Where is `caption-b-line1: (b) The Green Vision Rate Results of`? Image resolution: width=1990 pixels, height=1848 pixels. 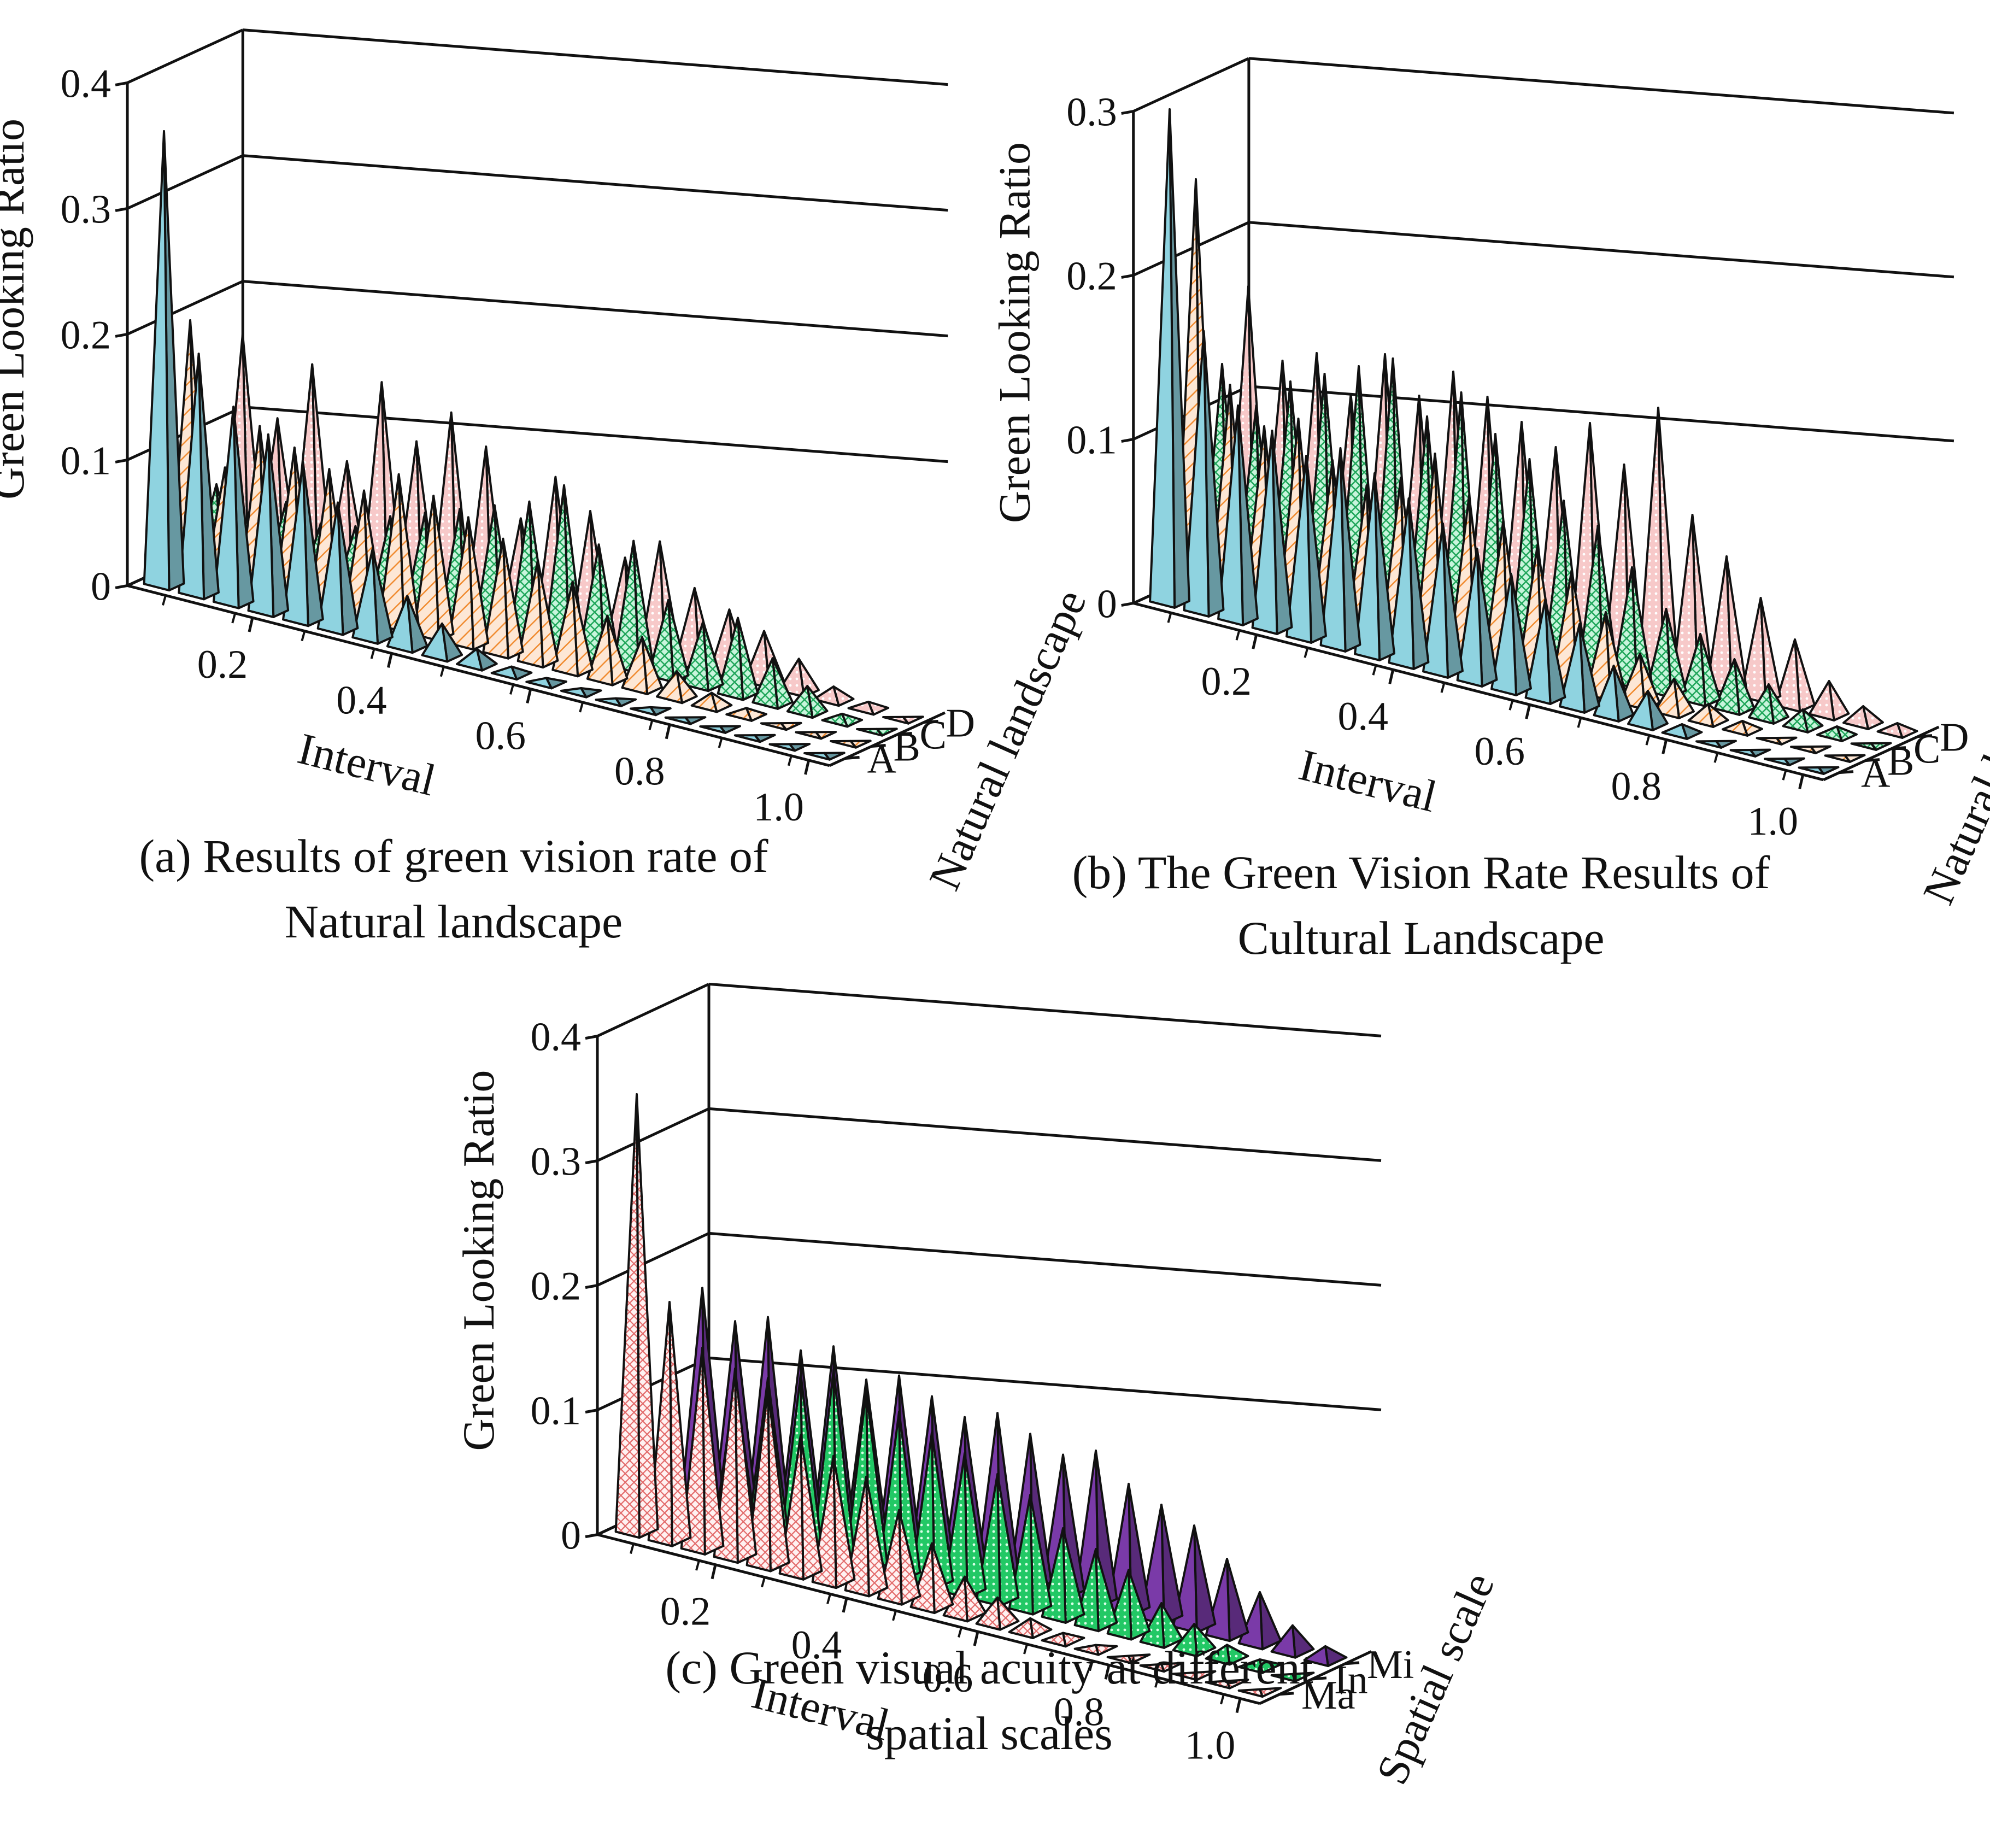 caption-b-line1: (b) The Green Vision Rate Results of is located at coordinates (1421, 873).